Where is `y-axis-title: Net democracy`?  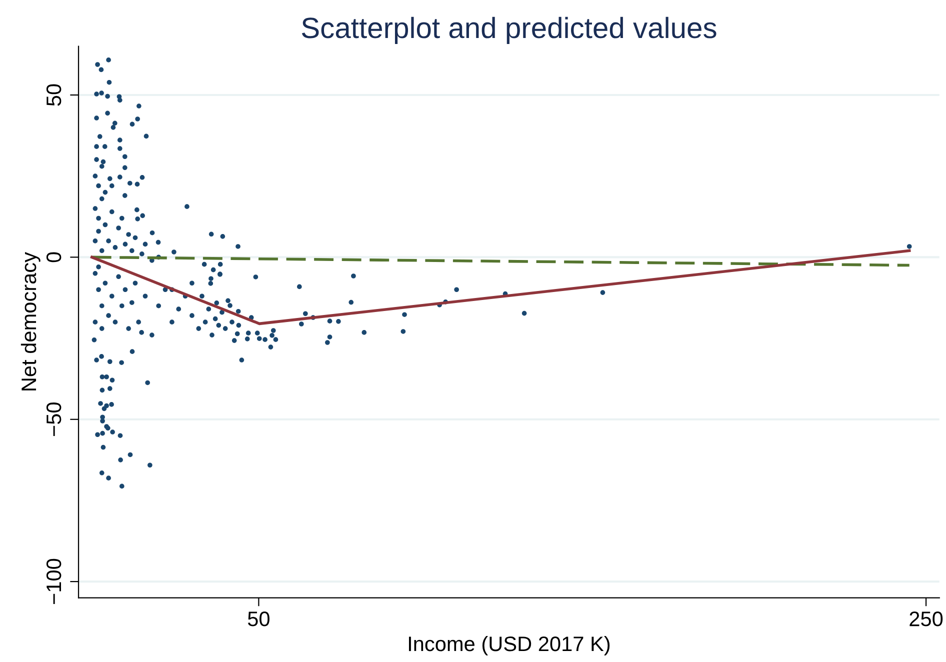
y-axis-title: Net democracy is located at coordinates (30, 321).